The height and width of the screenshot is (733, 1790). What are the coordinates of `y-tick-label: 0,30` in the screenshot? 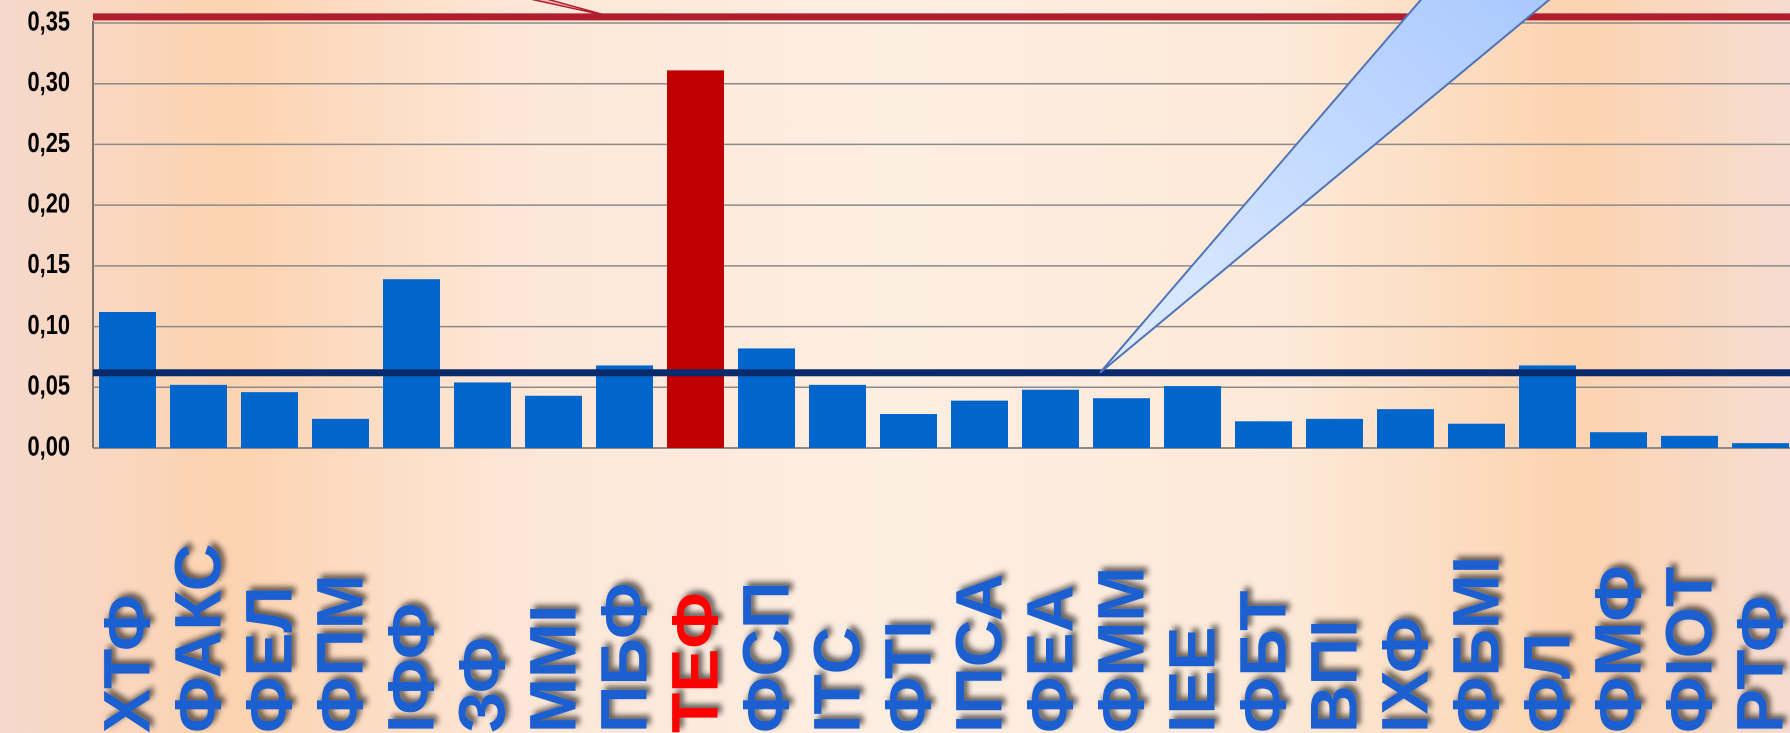 It's located at (49, 82).